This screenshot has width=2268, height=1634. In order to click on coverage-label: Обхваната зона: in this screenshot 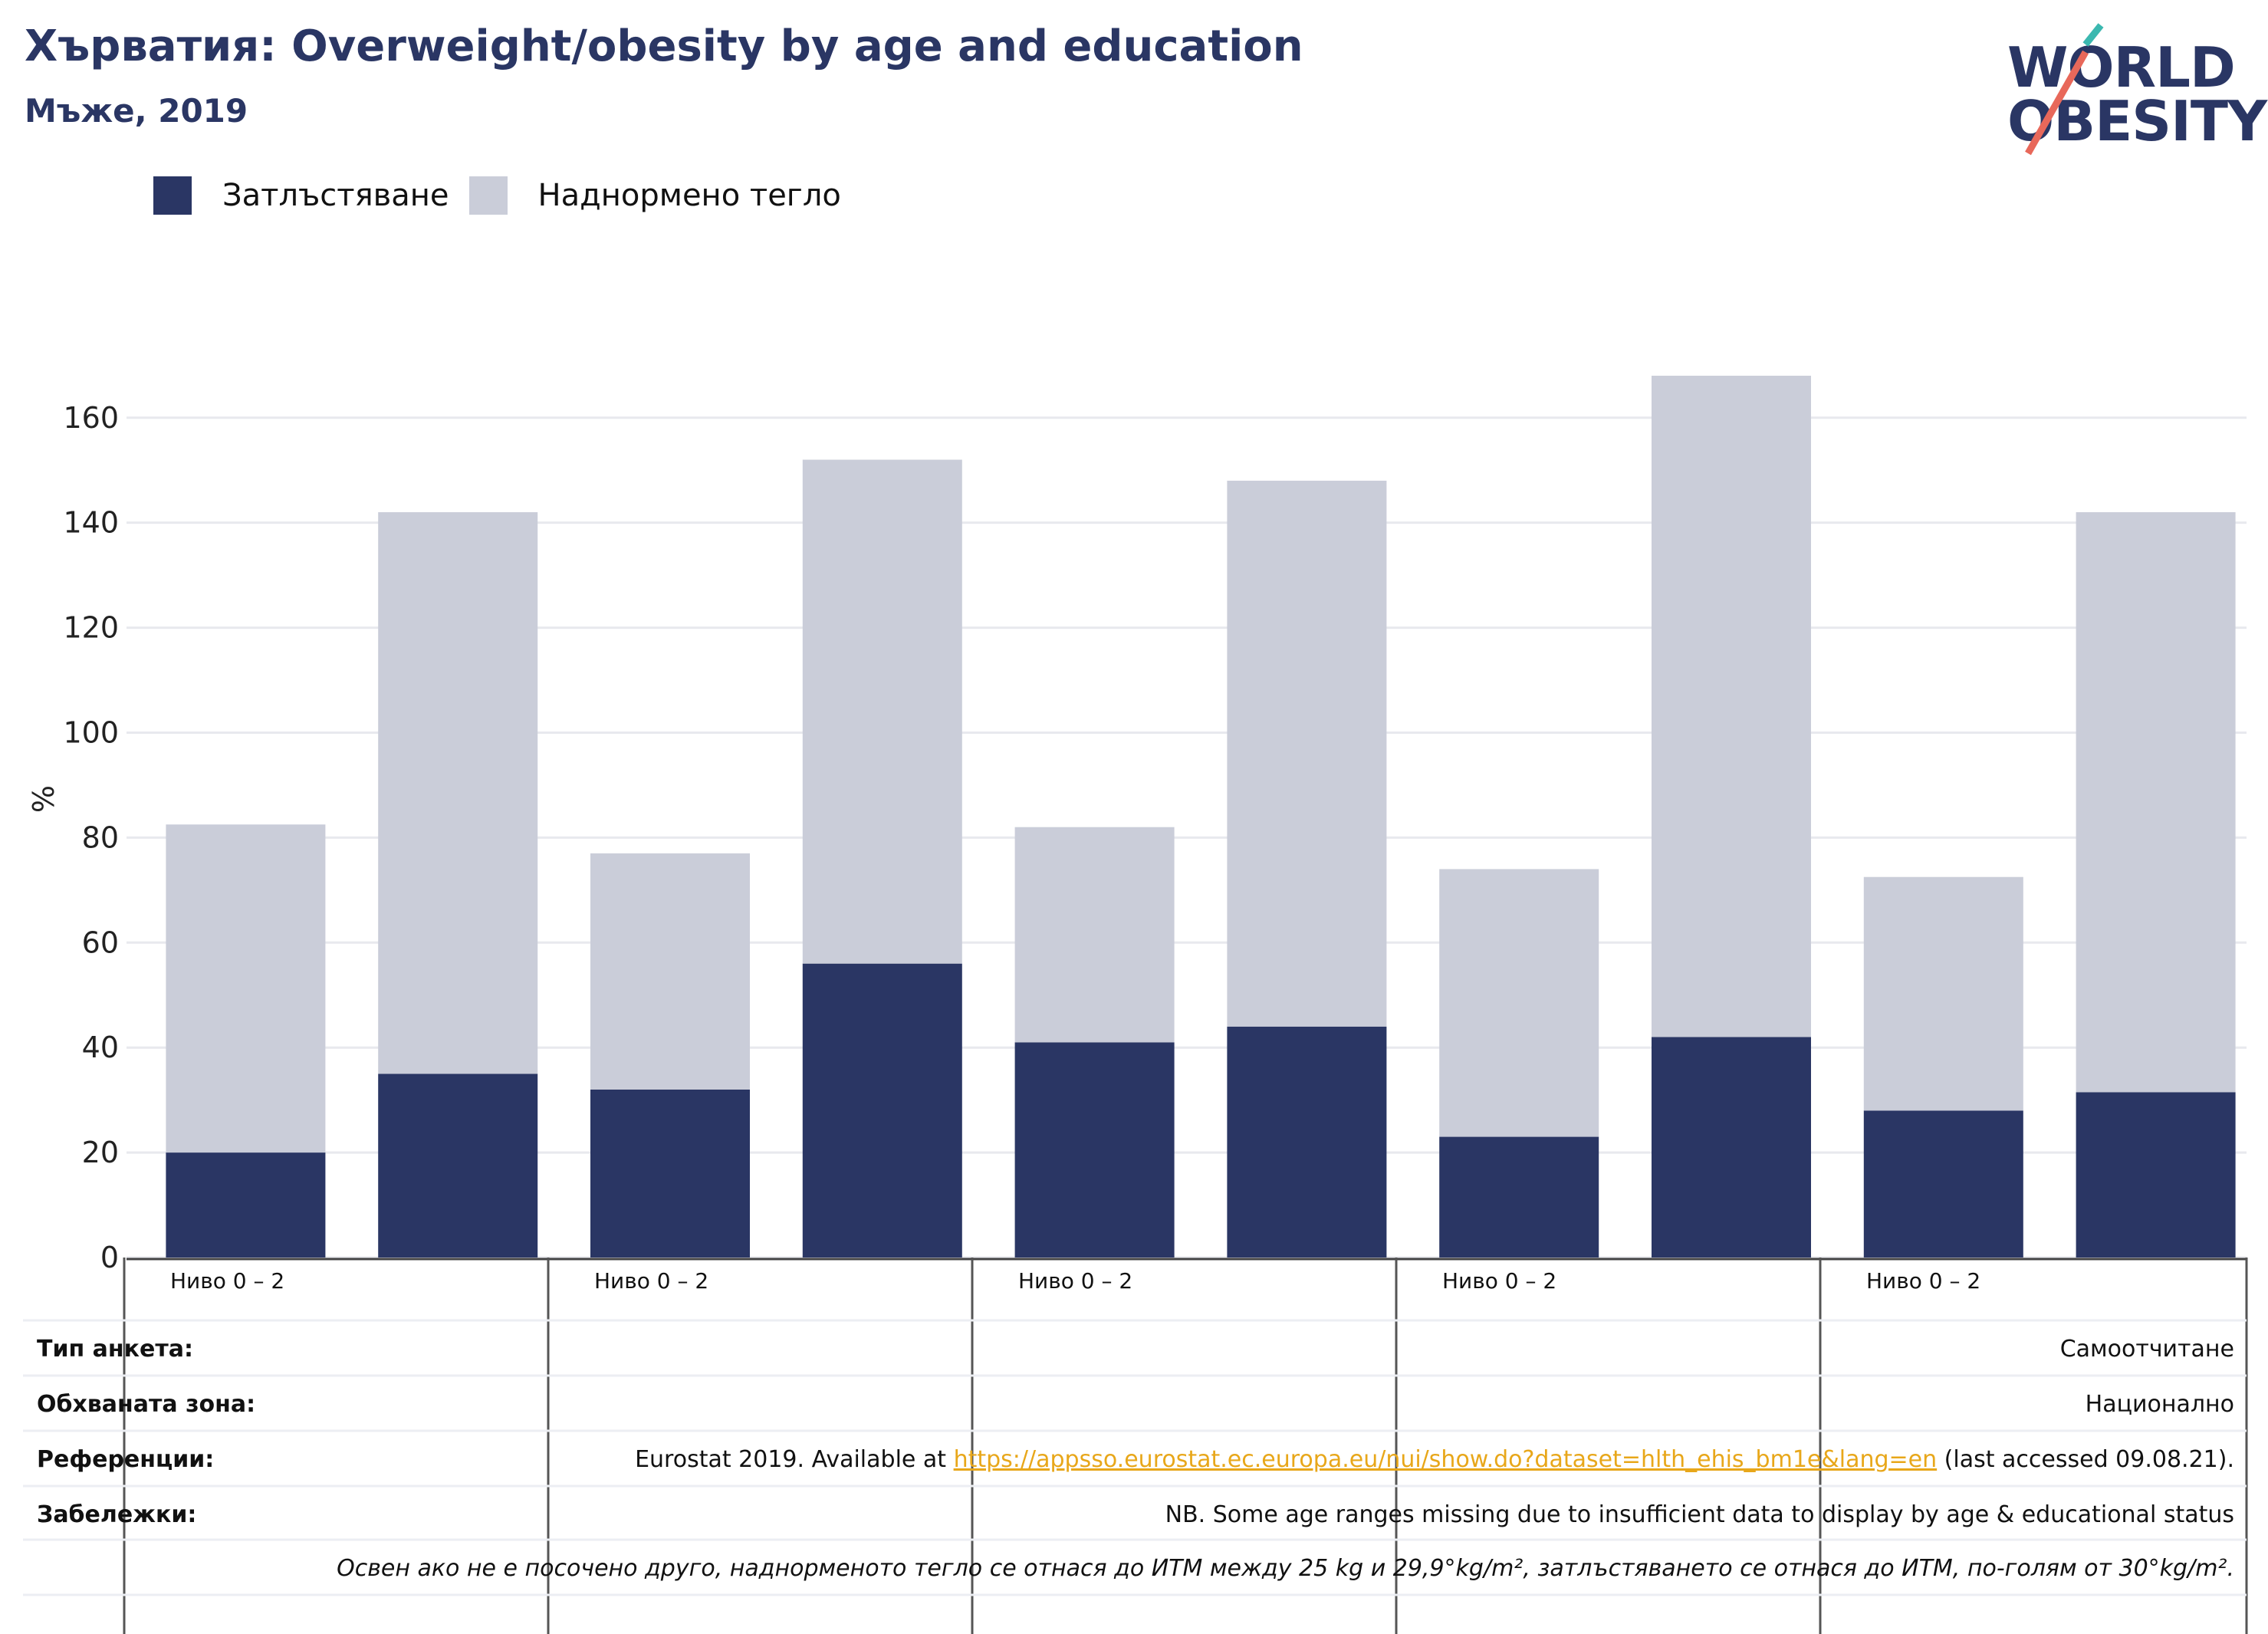, I will do `click(146, 1405)`.